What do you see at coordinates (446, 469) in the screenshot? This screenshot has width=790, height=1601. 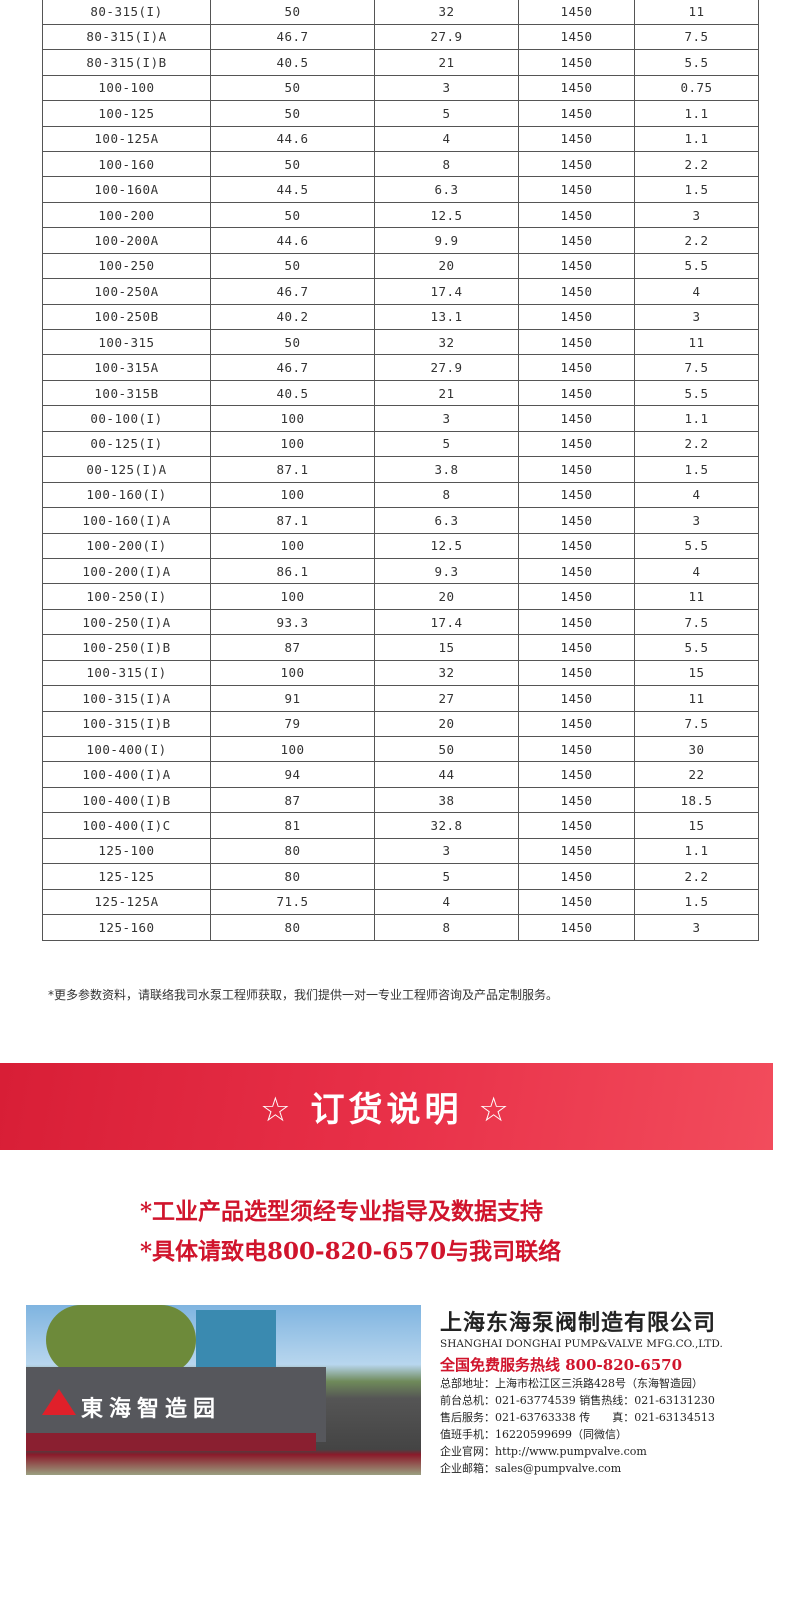 I see `table-cell: 3.8` at bounding box center [446, 469].